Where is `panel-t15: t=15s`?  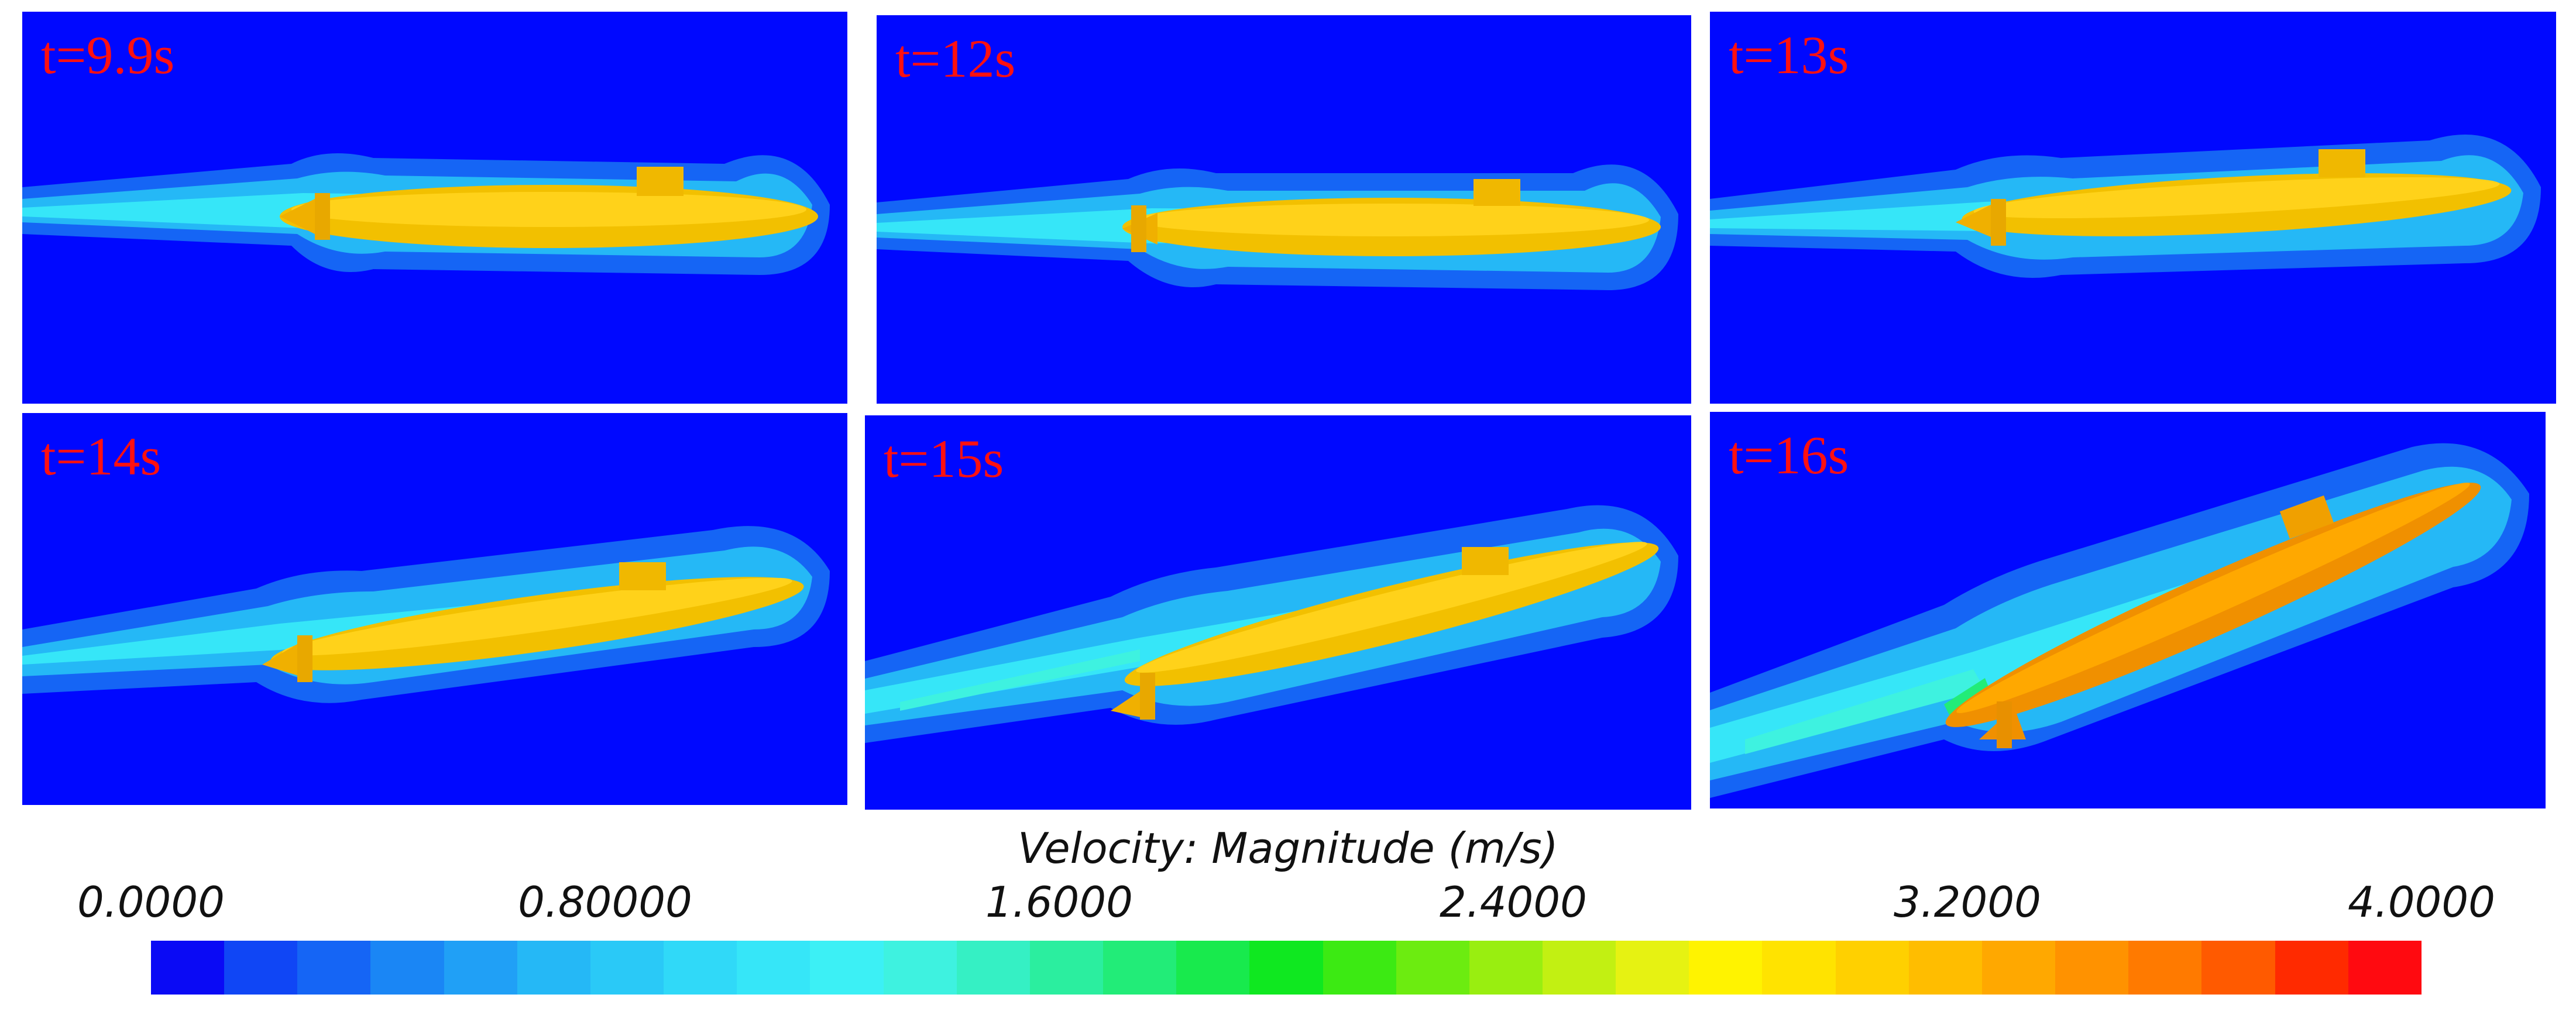
panel-t15: t=15s is located at coordinates (1278, 613).